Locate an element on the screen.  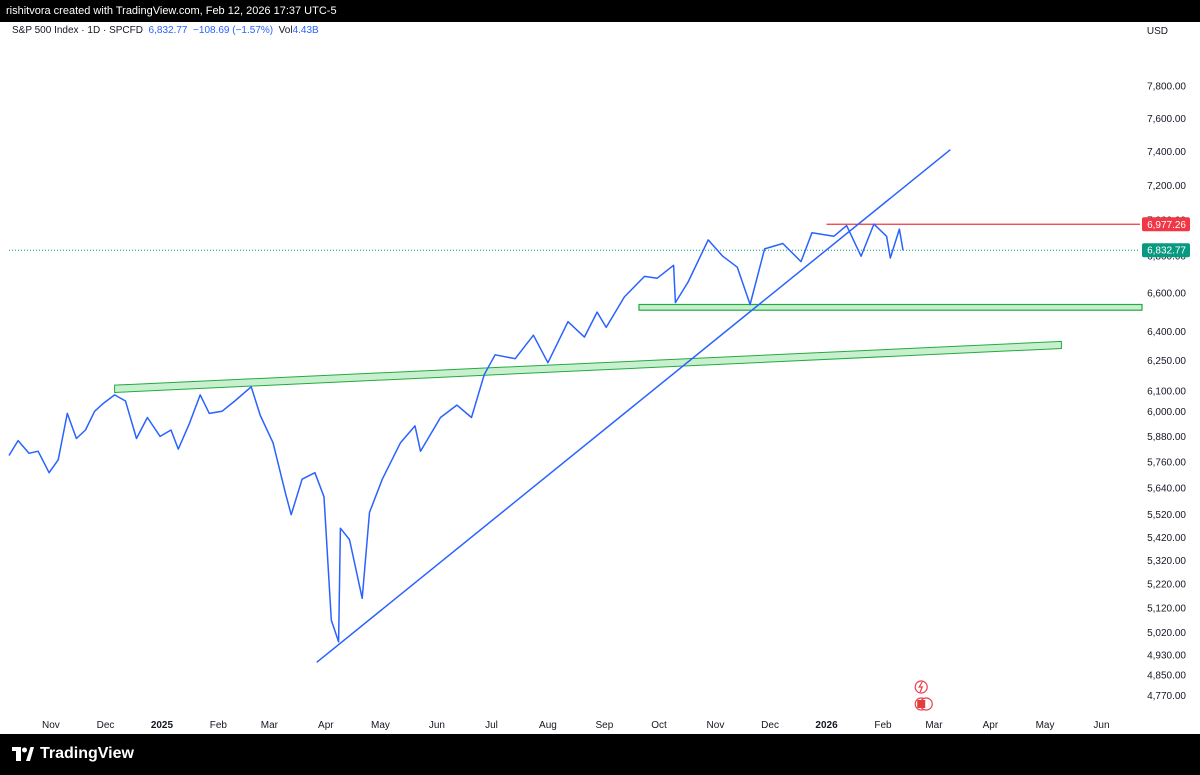
y-tick-label: 5,020.00 is located at coordinates (1166, 633).